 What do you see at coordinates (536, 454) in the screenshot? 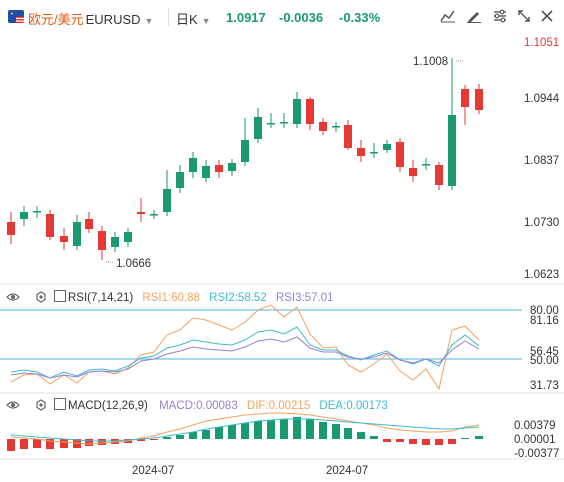
I see `macd-axis-label: -0.00377` at bounding box center [536, 454].